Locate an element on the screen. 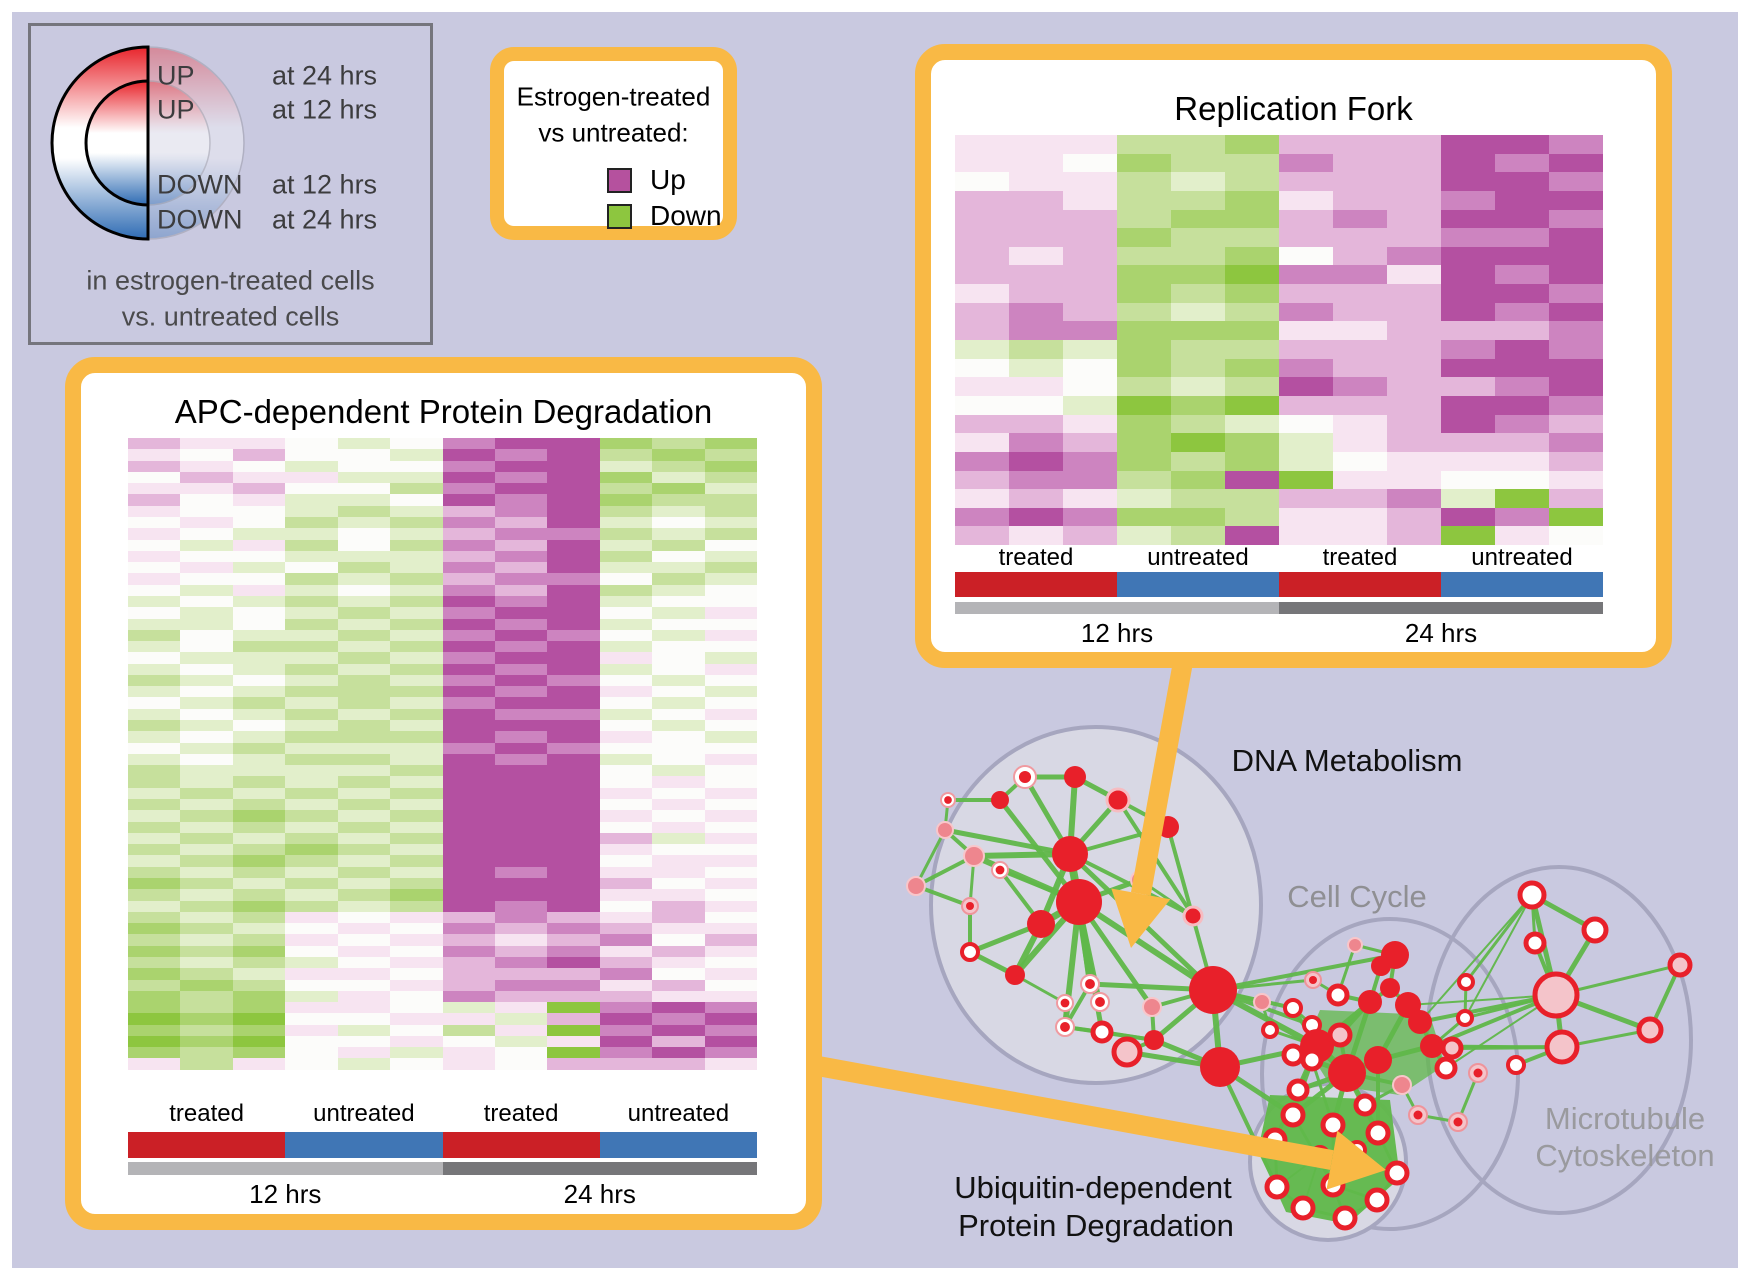  rf-time-labels: 12 hrs 24 hrs is located at coordinates (1279, 633).